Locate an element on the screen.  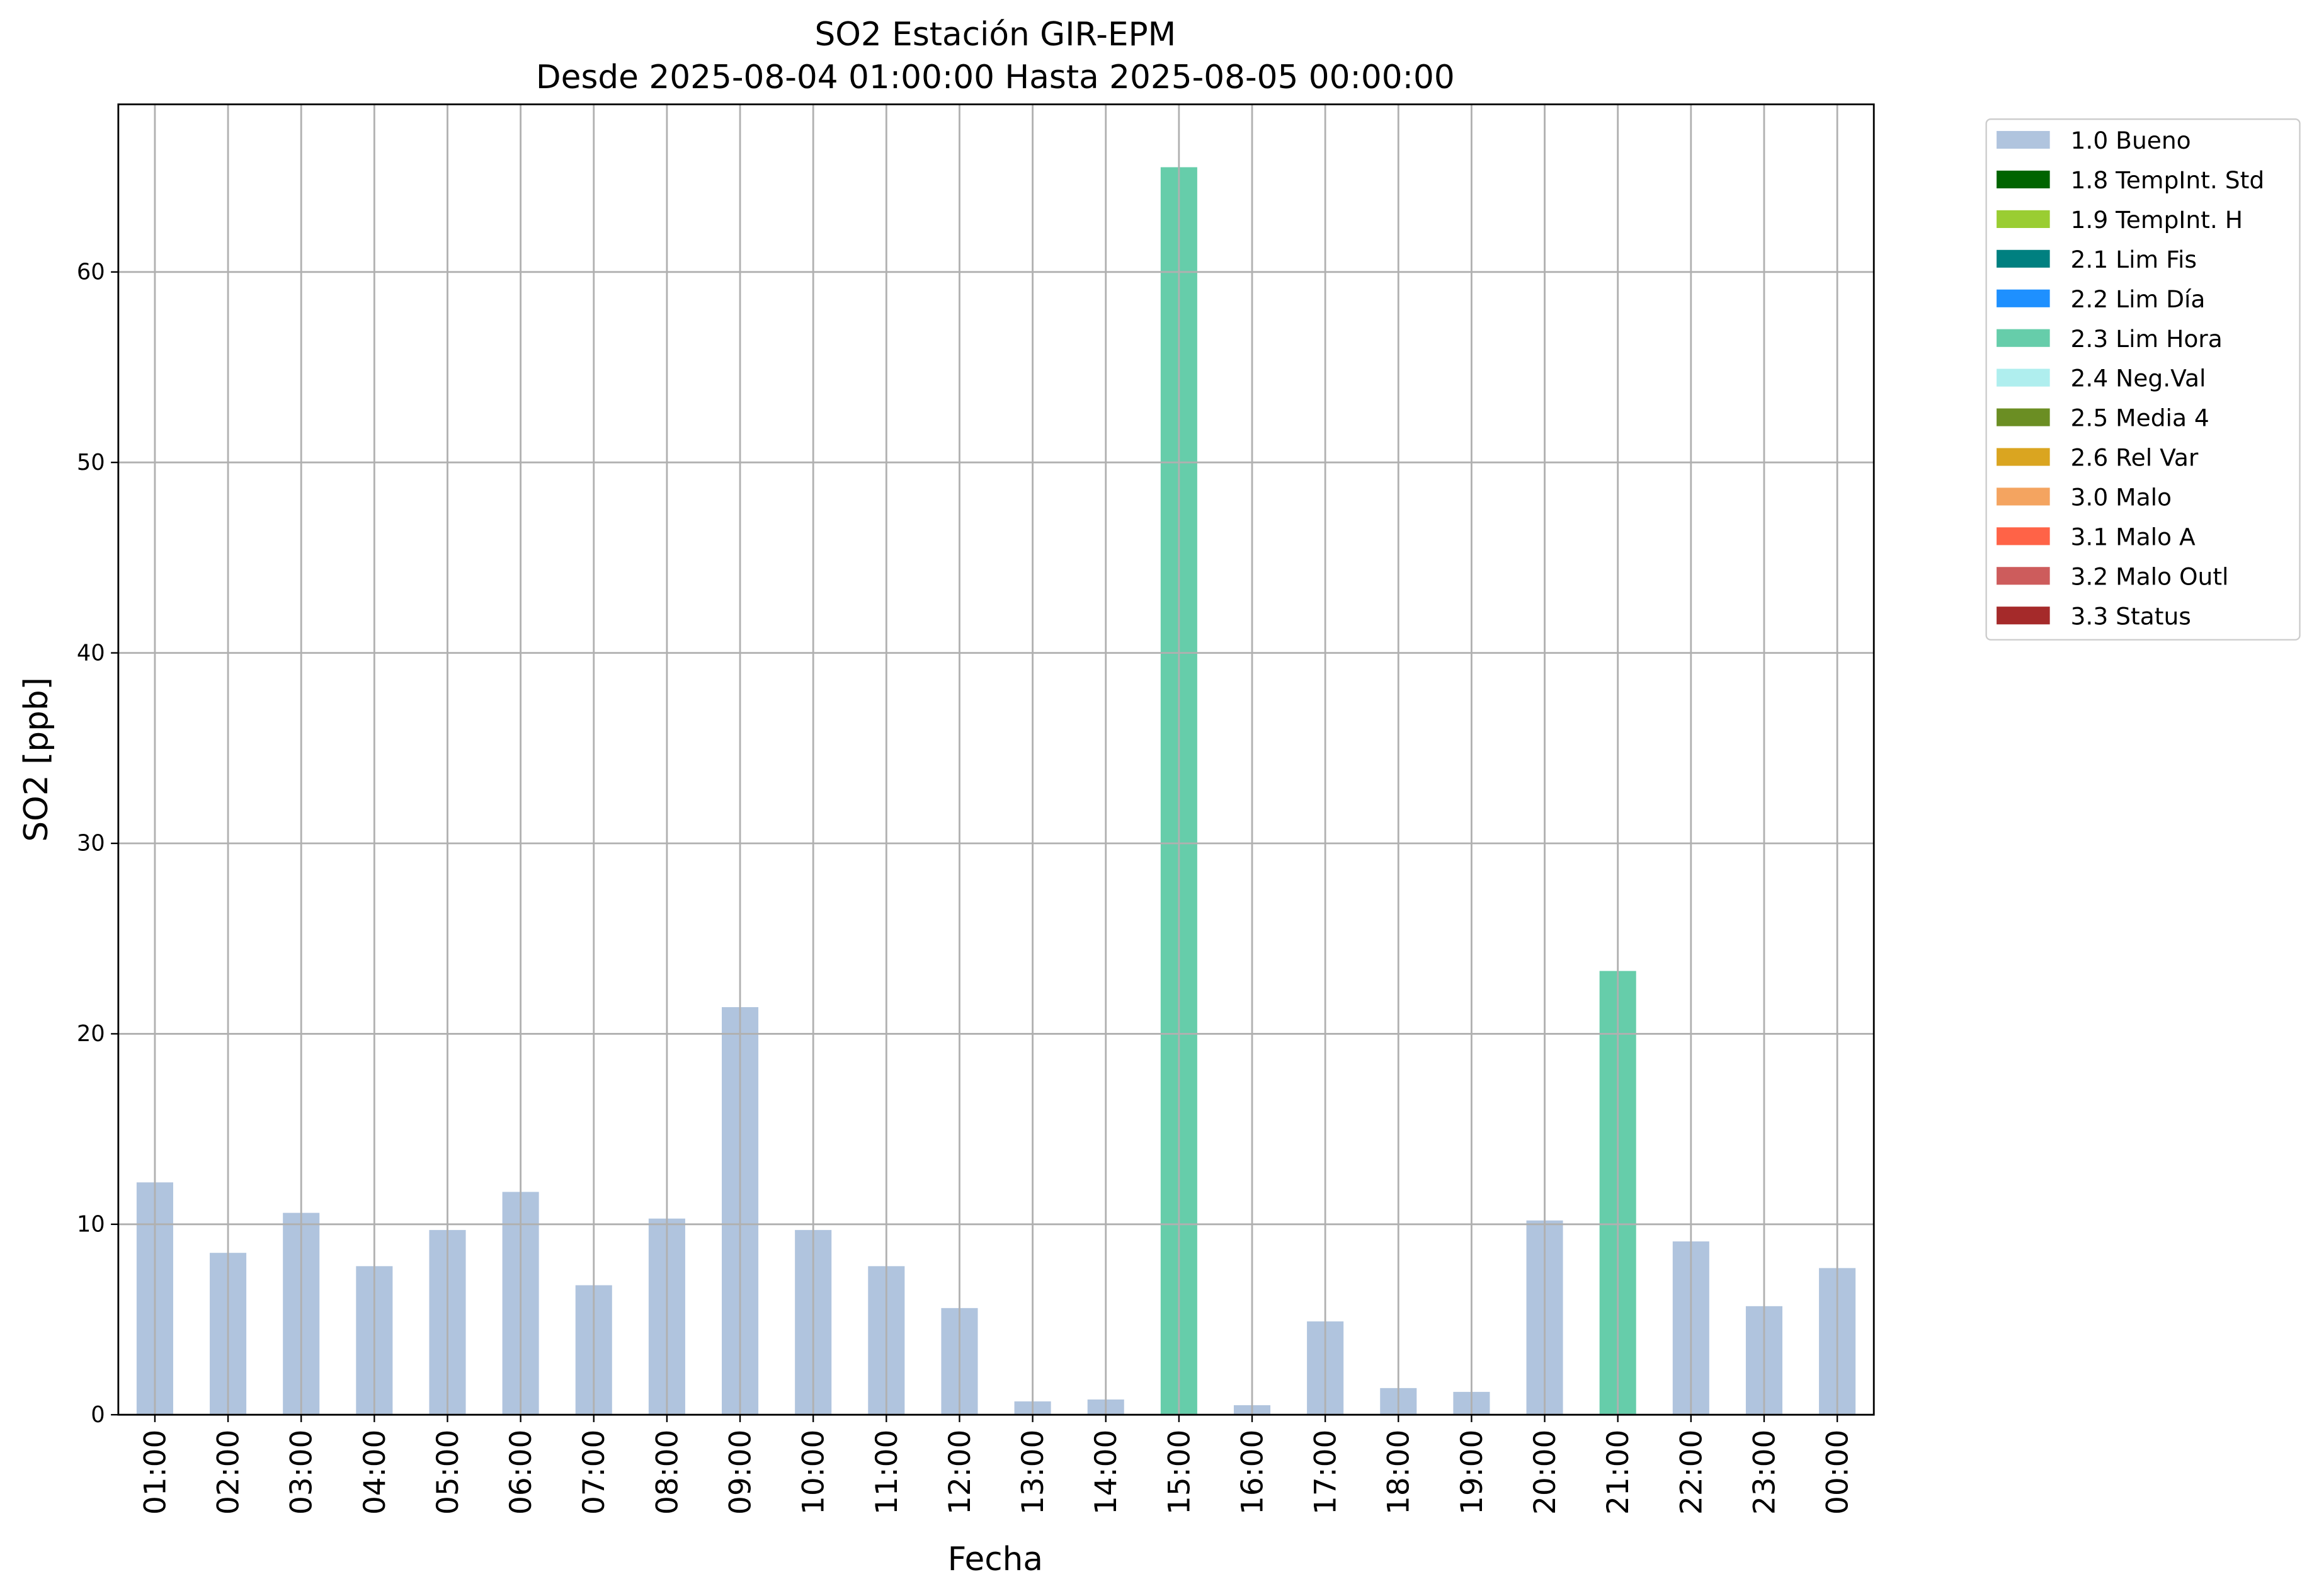
x-tick-label: 01:00 is located at coordinates (155, 1472).